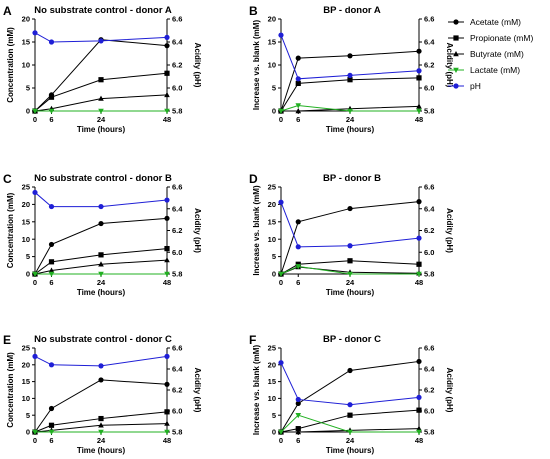 The image size is (550, 459). I want to click on panel-title: BP - donor C, so click(352, 339).